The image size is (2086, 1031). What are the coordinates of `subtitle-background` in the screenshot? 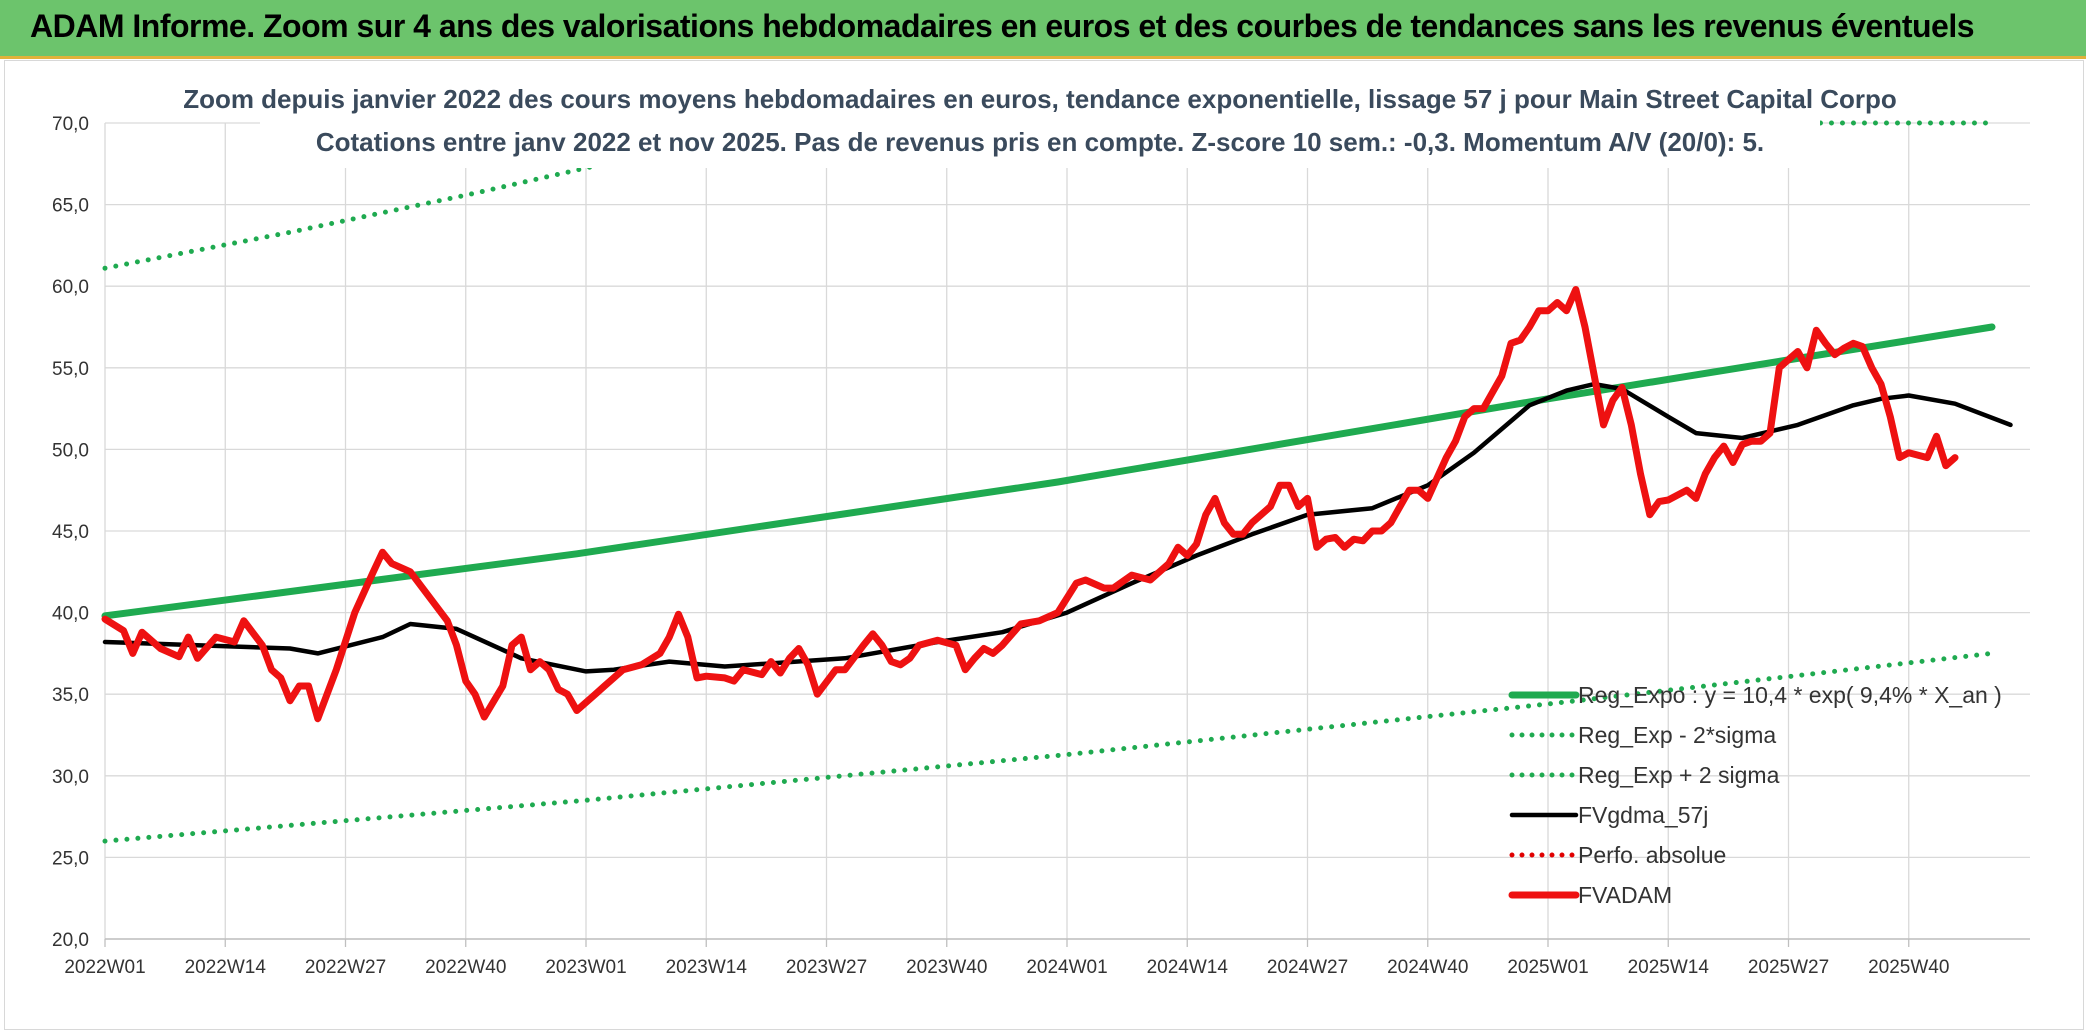 It's located at (1040, 123).